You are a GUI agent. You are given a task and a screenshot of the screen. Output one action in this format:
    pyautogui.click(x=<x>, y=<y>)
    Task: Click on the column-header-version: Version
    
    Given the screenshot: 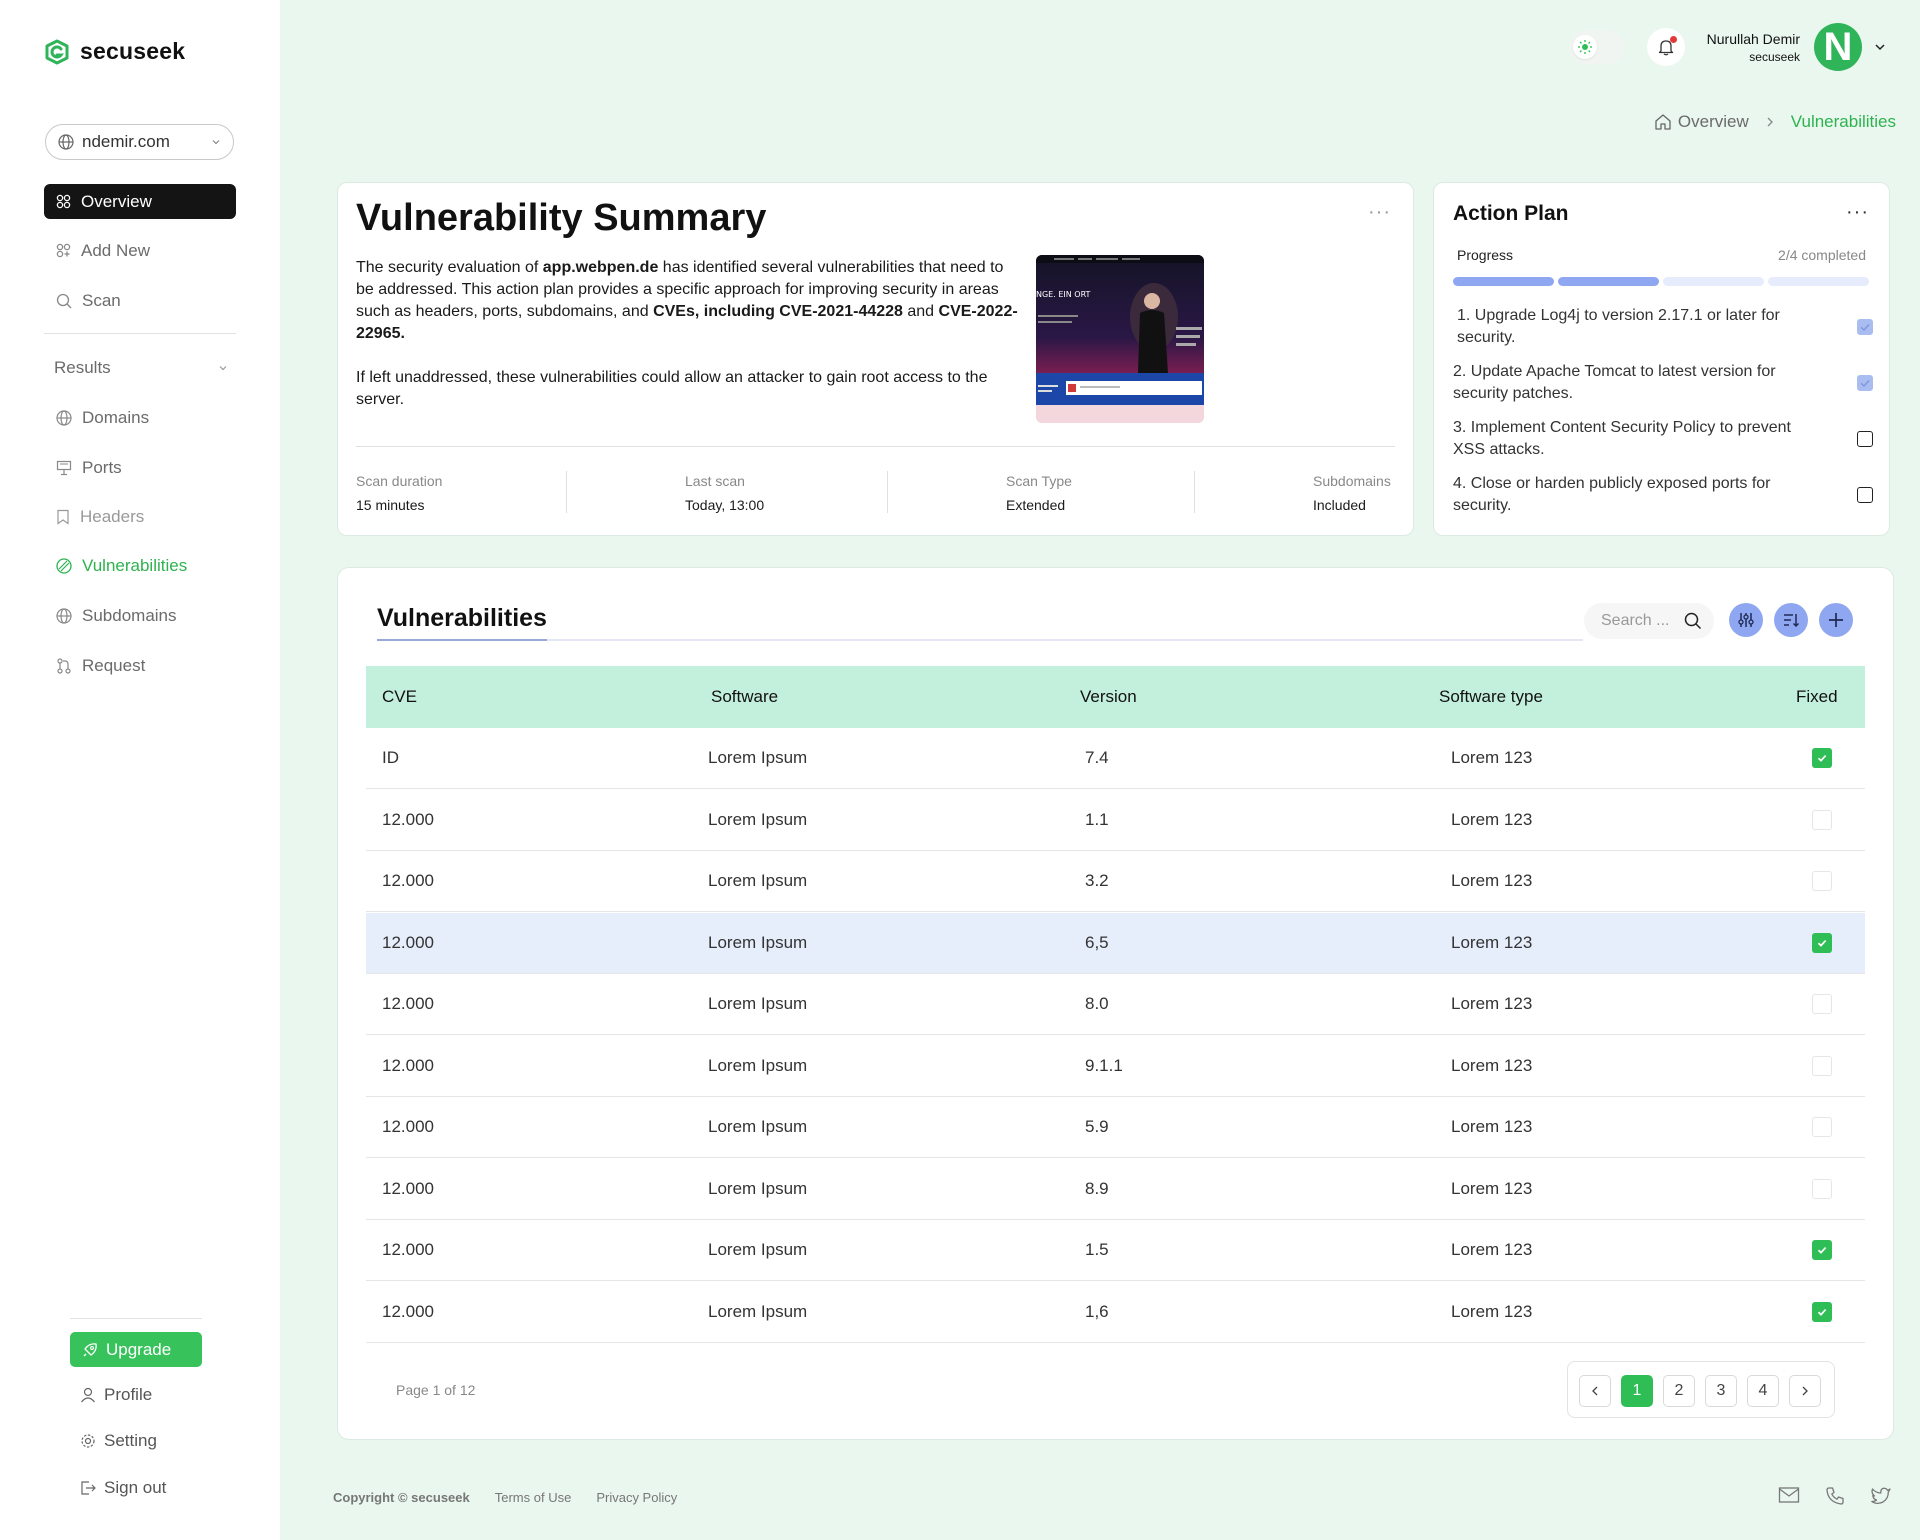 What is the action you would take?
    pyautogui.click(x=1108, y=696)
    